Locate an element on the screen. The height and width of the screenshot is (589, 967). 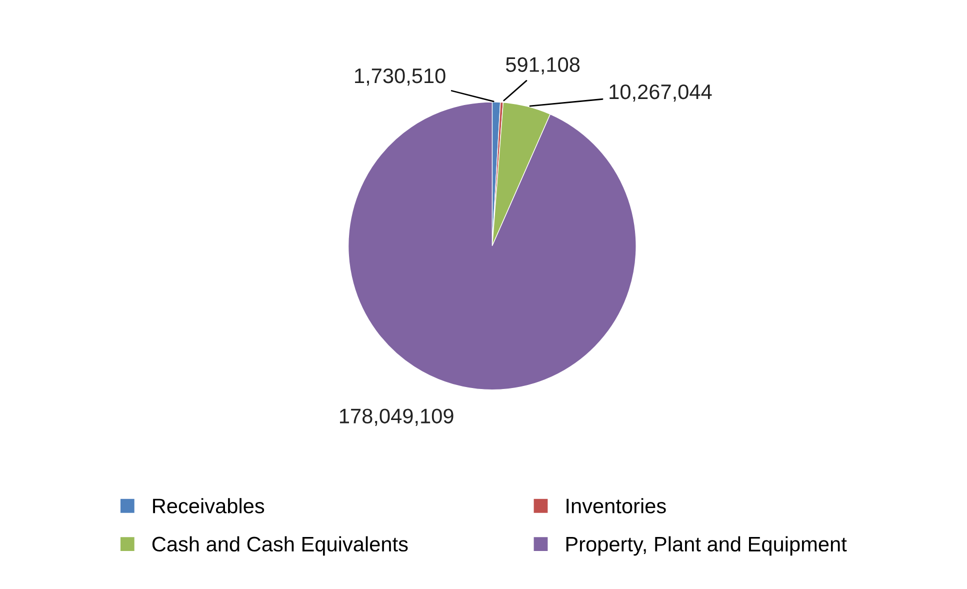
data-label: 10,267,044 is located at coordinates (661, 93).